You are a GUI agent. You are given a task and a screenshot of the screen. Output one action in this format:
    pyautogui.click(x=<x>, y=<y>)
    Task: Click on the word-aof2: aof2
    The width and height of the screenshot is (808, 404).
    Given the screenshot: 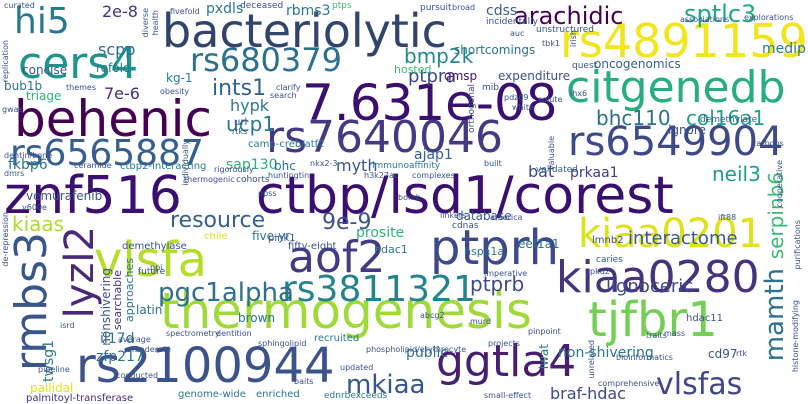 What is the action you would take?
    pyautogui.click(x=337, y=257)
    